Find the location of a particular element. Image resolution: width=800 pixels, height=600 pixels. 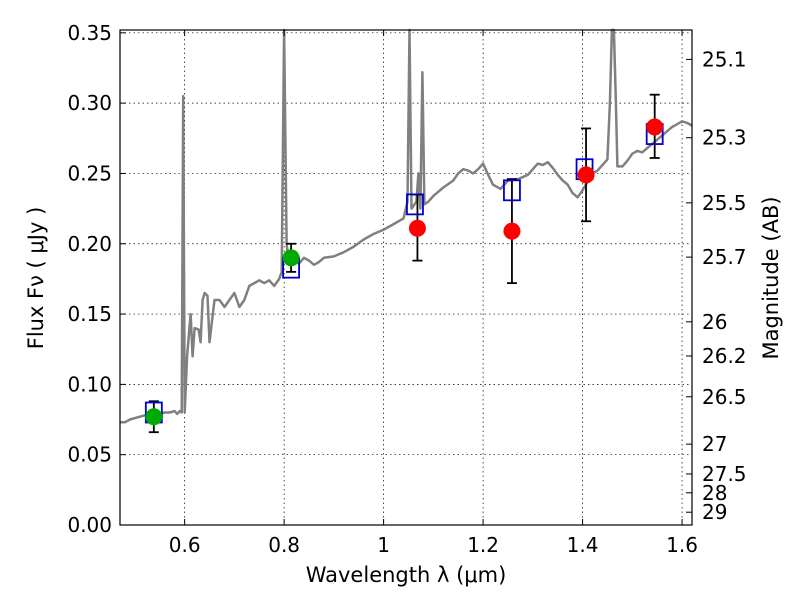

magnitude-tick-label: 27 is located at coordinates (714, 444).